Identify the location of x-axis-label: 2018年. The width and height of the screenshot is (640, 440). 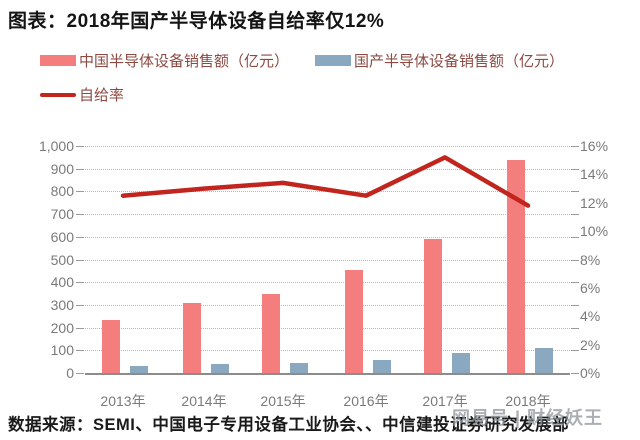
(528, 401).